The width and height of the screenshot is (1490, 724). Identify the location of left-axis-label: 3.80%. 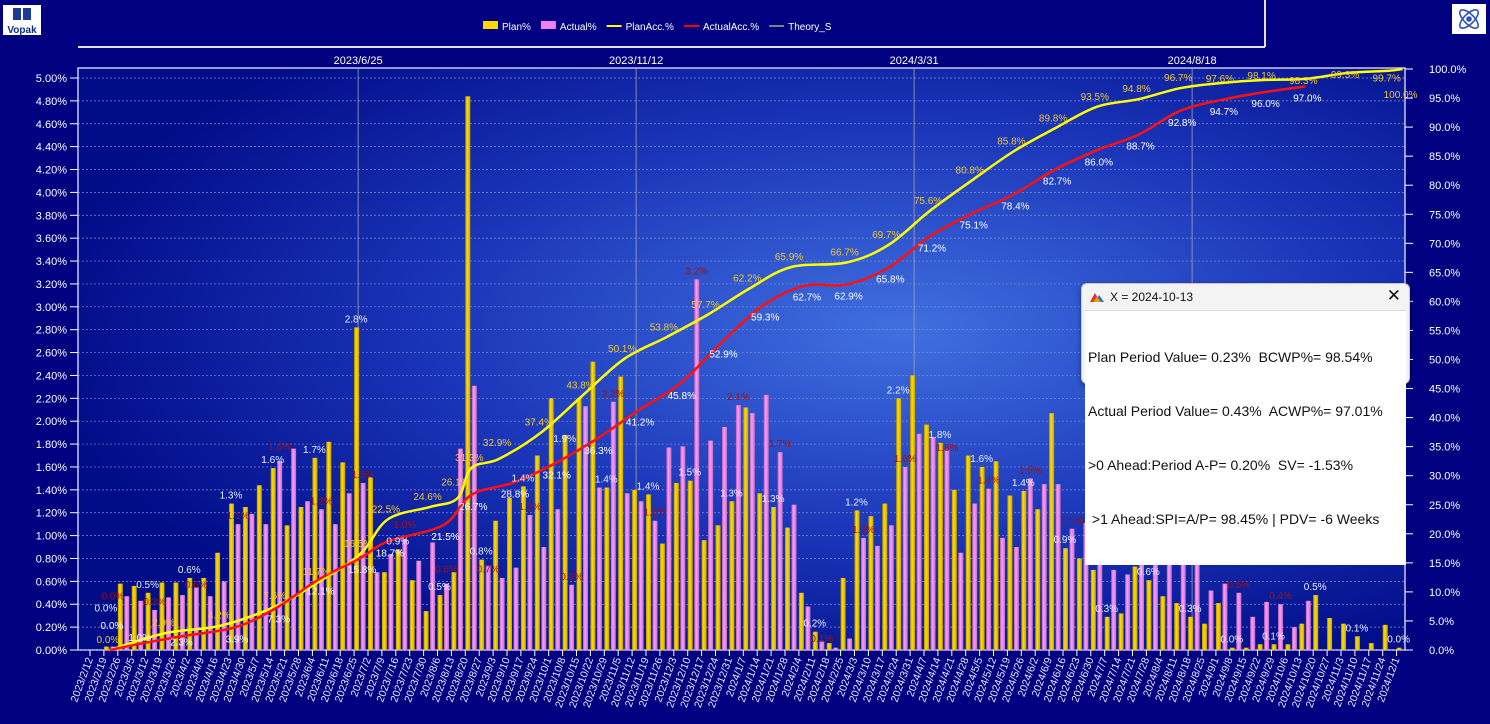
(51, 216).